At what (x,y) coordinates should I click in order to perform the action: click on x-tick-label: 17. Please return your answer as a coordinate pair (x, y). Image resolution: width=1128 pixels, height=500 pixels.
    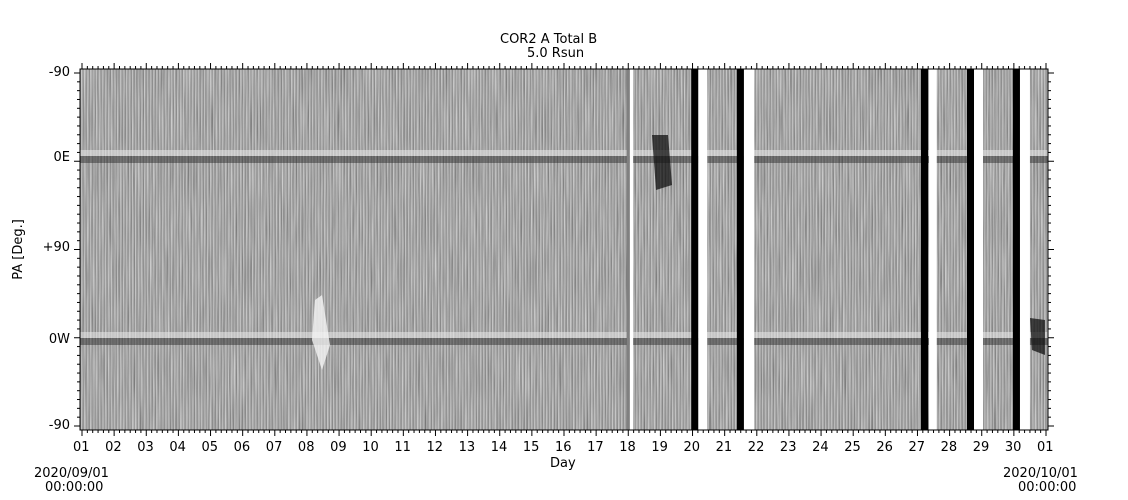
    Looking at the image, I should click on (595, 447).